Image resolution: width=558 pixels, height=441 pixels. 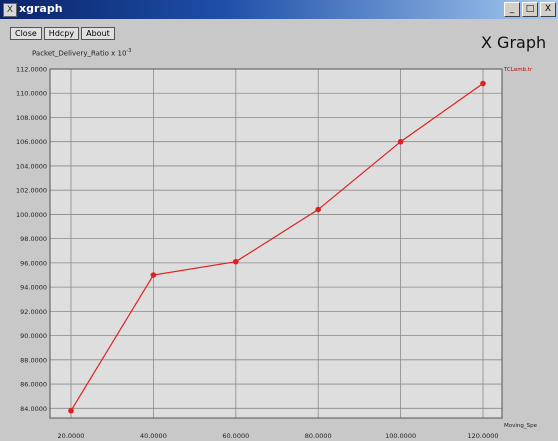 I want to click on about-button: About, so click(x=98, y=33).